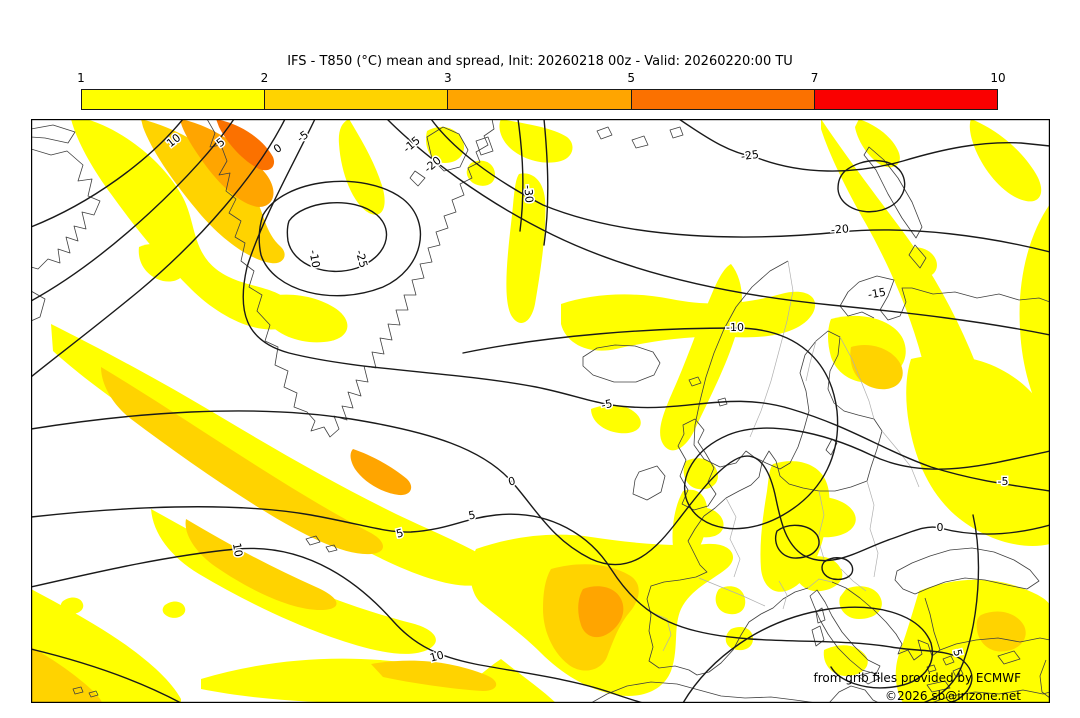 The image size is (1080, 718). I want to click on colorbar-tick-7: 7, so click(814, 78).